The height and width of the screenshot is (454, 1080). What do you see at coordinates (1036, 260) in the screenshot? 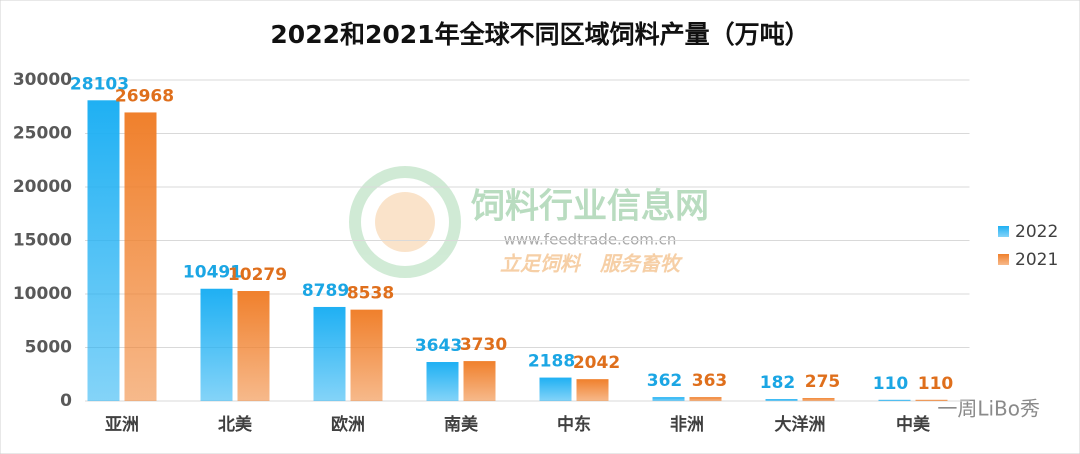
I see `legend-label: 2021` at bounding box center [1036, 260].